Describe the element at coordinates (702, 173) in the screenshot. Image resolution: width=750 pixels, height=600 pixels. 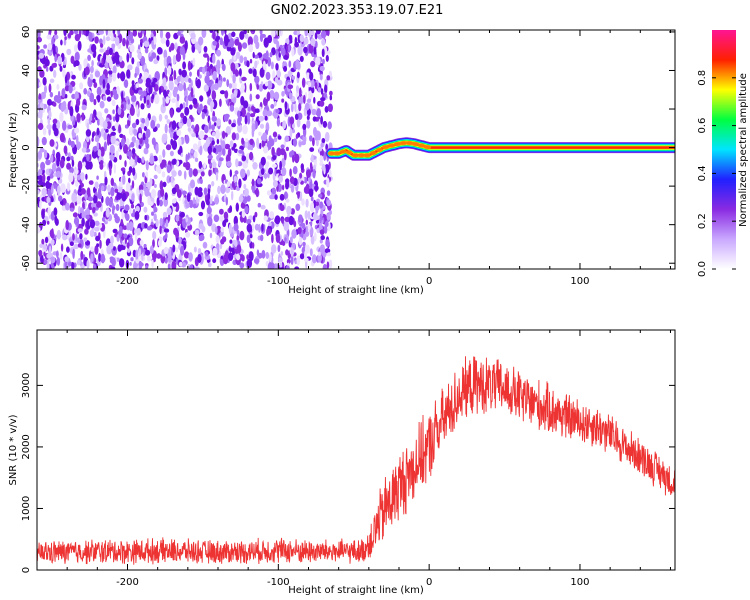
I see `colorbar-tick-label: 0.4` at that location.